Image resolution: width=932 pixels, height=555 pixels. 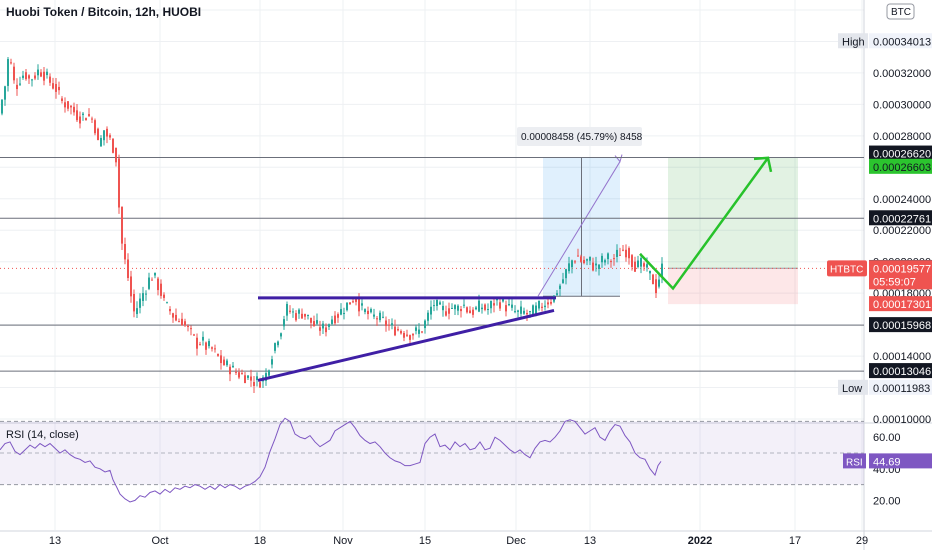 What do you see at coordinates (902, 200) in the screenshot?
I see `price-tick-label: 0.00024000` at bounding box center [902, 200].